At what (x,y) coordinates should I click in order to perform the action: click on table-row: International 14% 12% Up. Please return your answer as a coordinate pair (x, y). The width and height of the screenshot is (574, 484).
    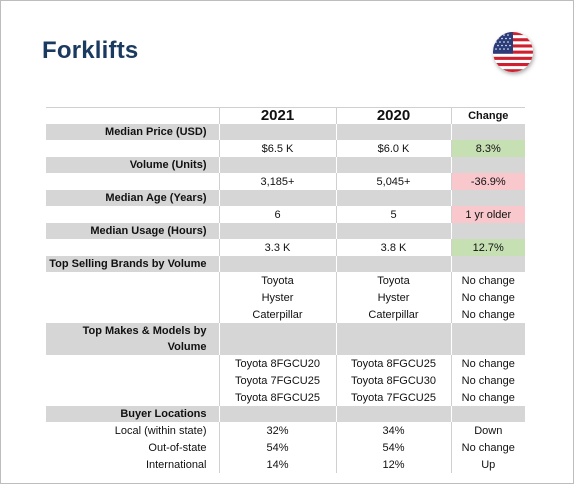
    Looking at the image, I should click on (285, 464).